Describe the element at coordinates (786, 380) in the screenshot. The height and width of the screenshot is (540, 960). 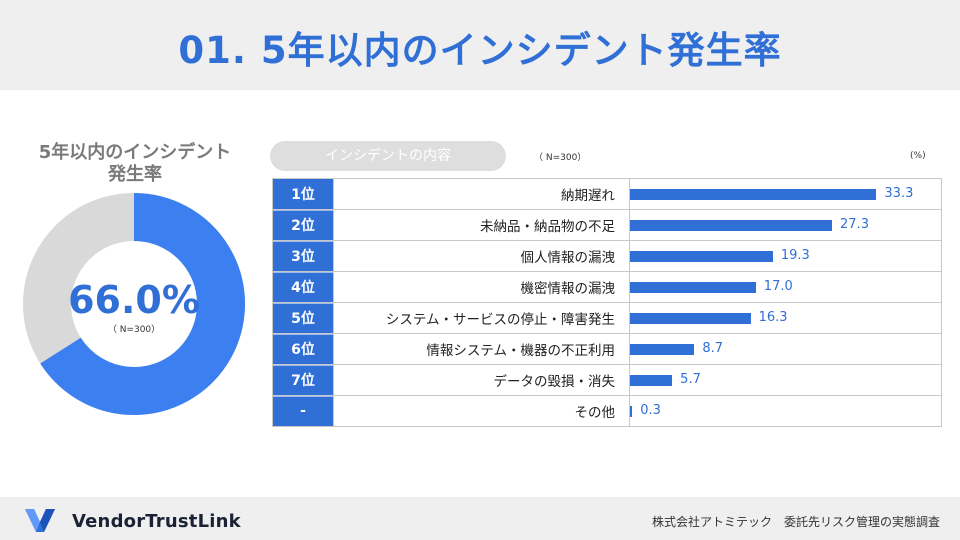
I see `bar-cell: 5.7` at that location.